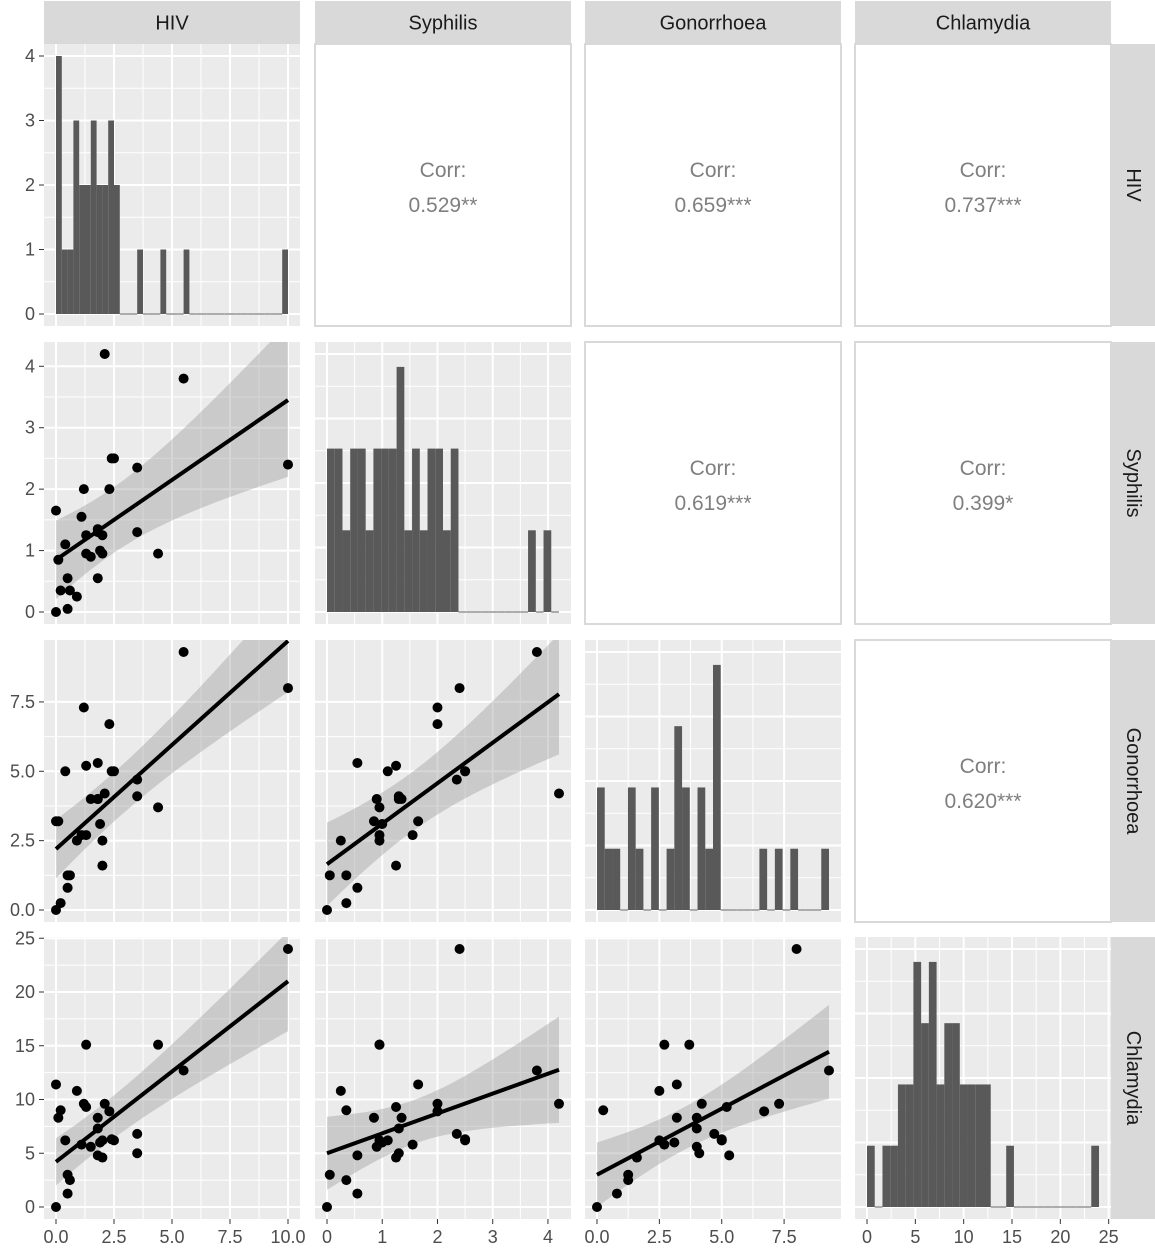 The width and height of the screenshot is (1155, 1257). Describe the element at coordinates (1133, 185) in the screenshot. I see `strip-label-hiv: HIV` at that location.